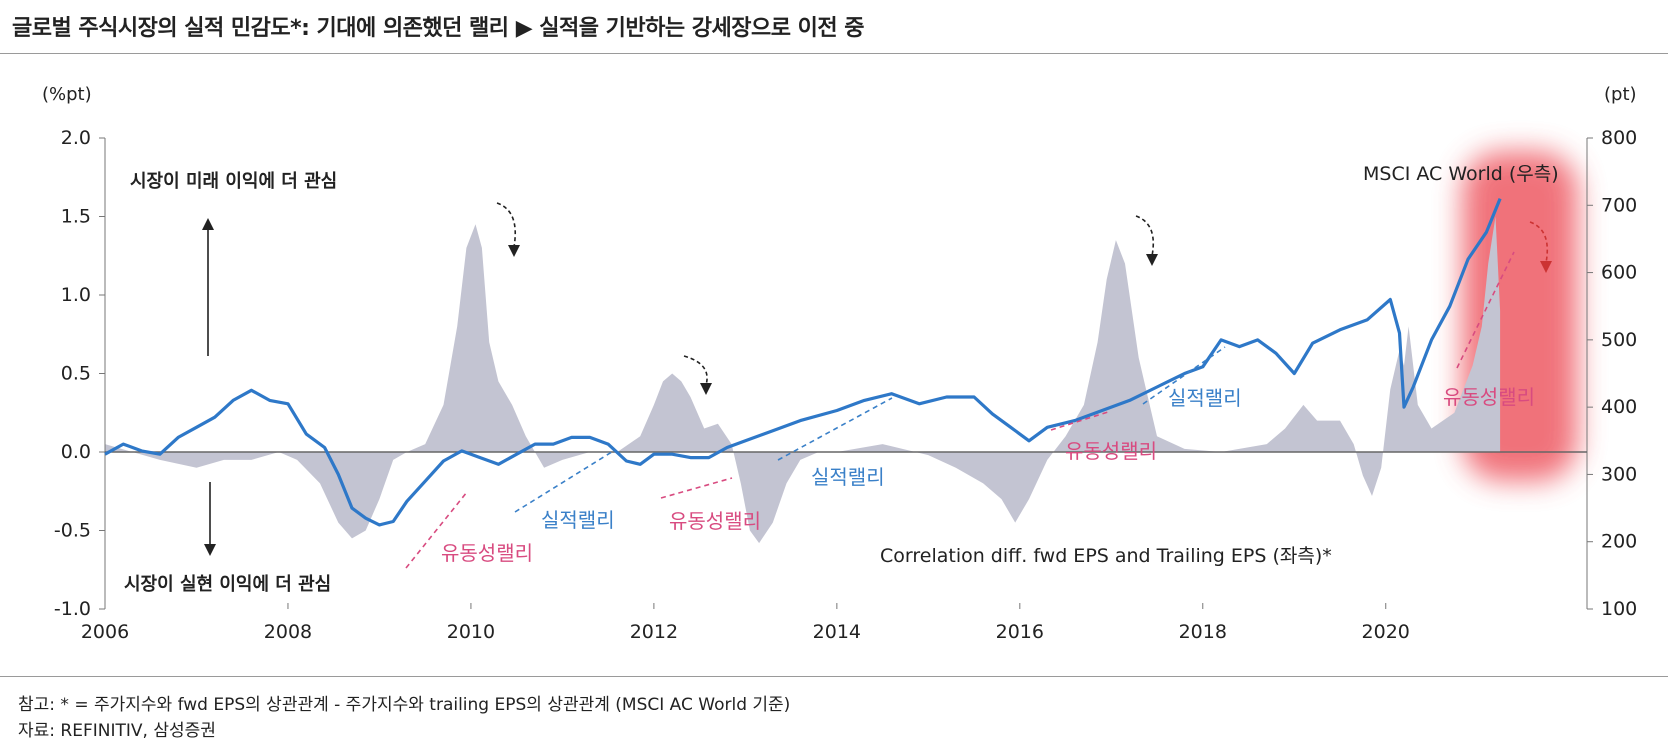  I want to click on right-tick-label: 700, so click(1619, 205).